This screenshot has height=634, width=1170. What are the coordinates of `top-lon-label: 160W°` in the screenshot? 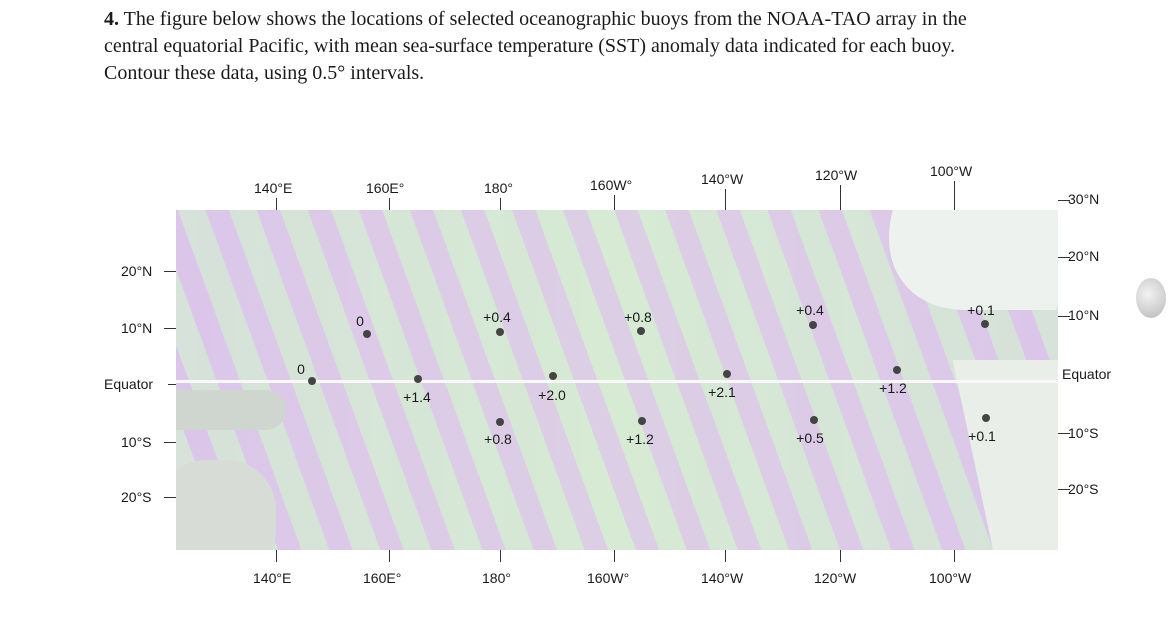 It's located at (611, 185).